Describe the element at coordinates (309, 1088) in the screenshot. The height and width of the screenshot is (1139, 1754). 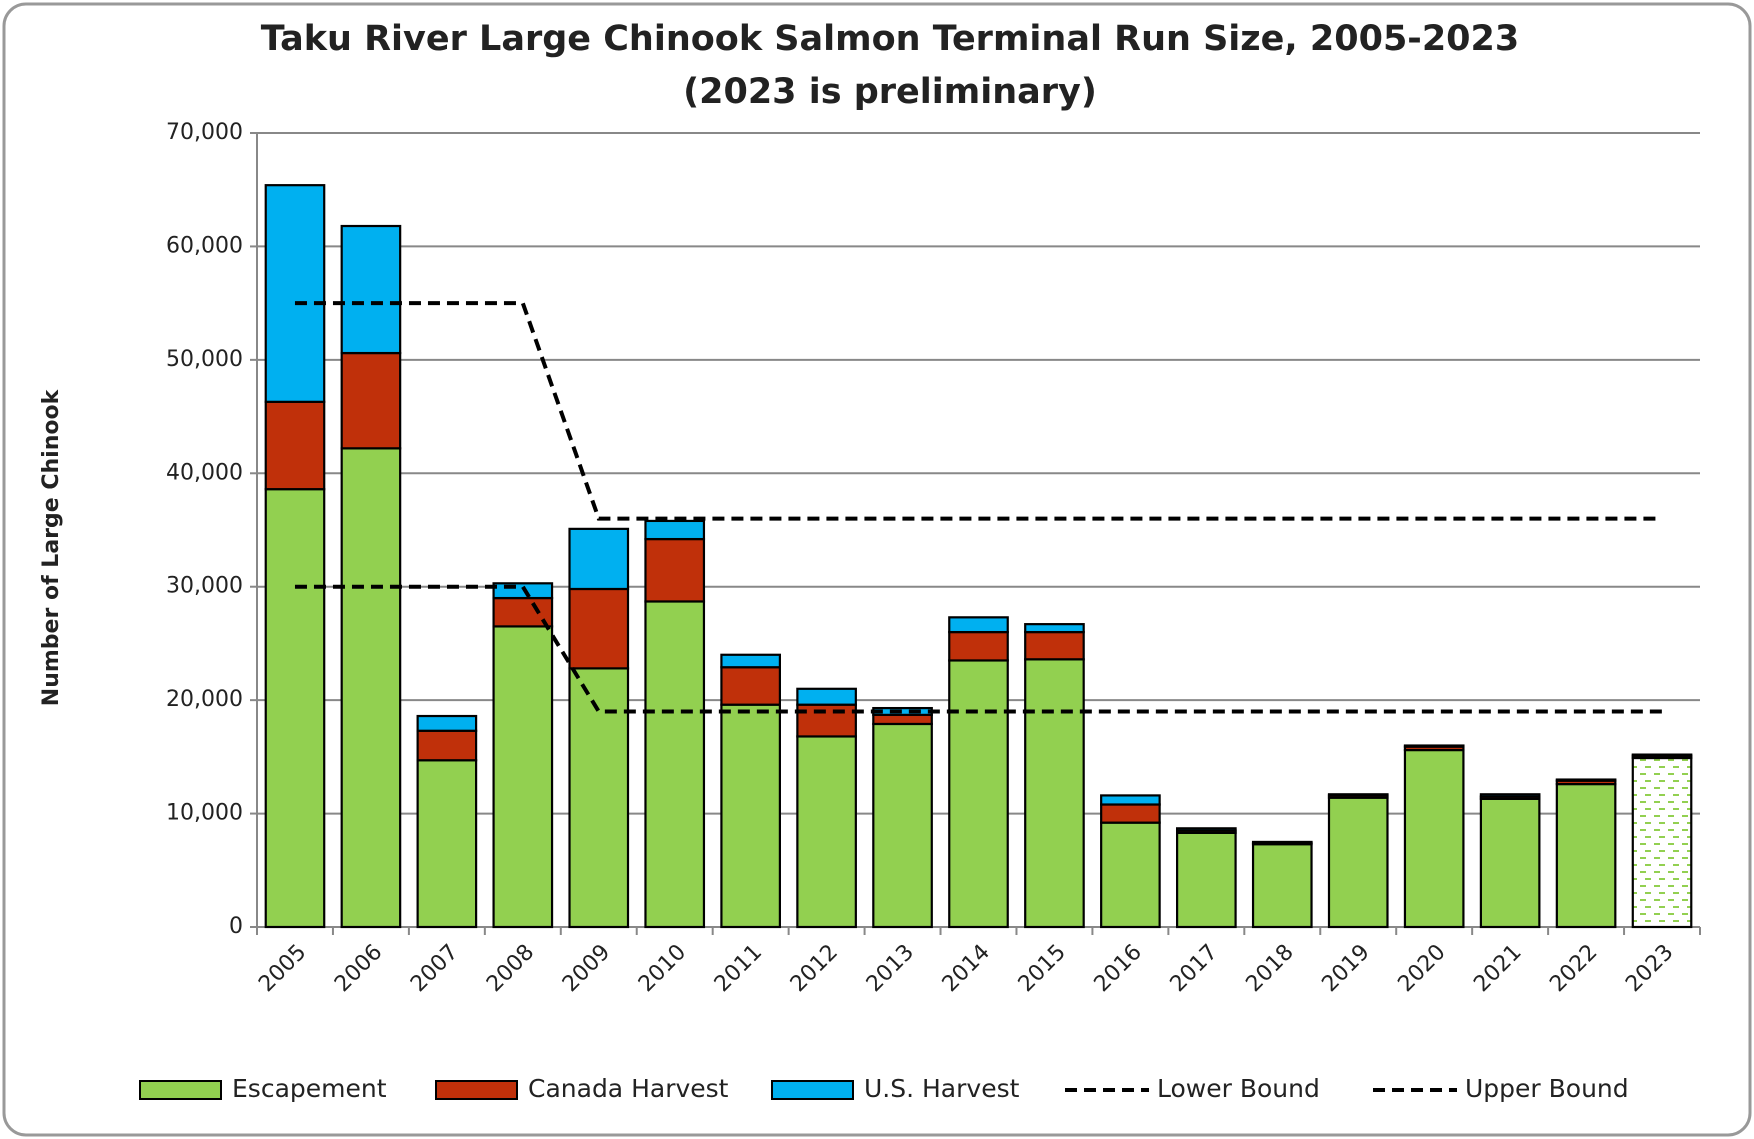
I see `legend-label: Escapement` at that location.